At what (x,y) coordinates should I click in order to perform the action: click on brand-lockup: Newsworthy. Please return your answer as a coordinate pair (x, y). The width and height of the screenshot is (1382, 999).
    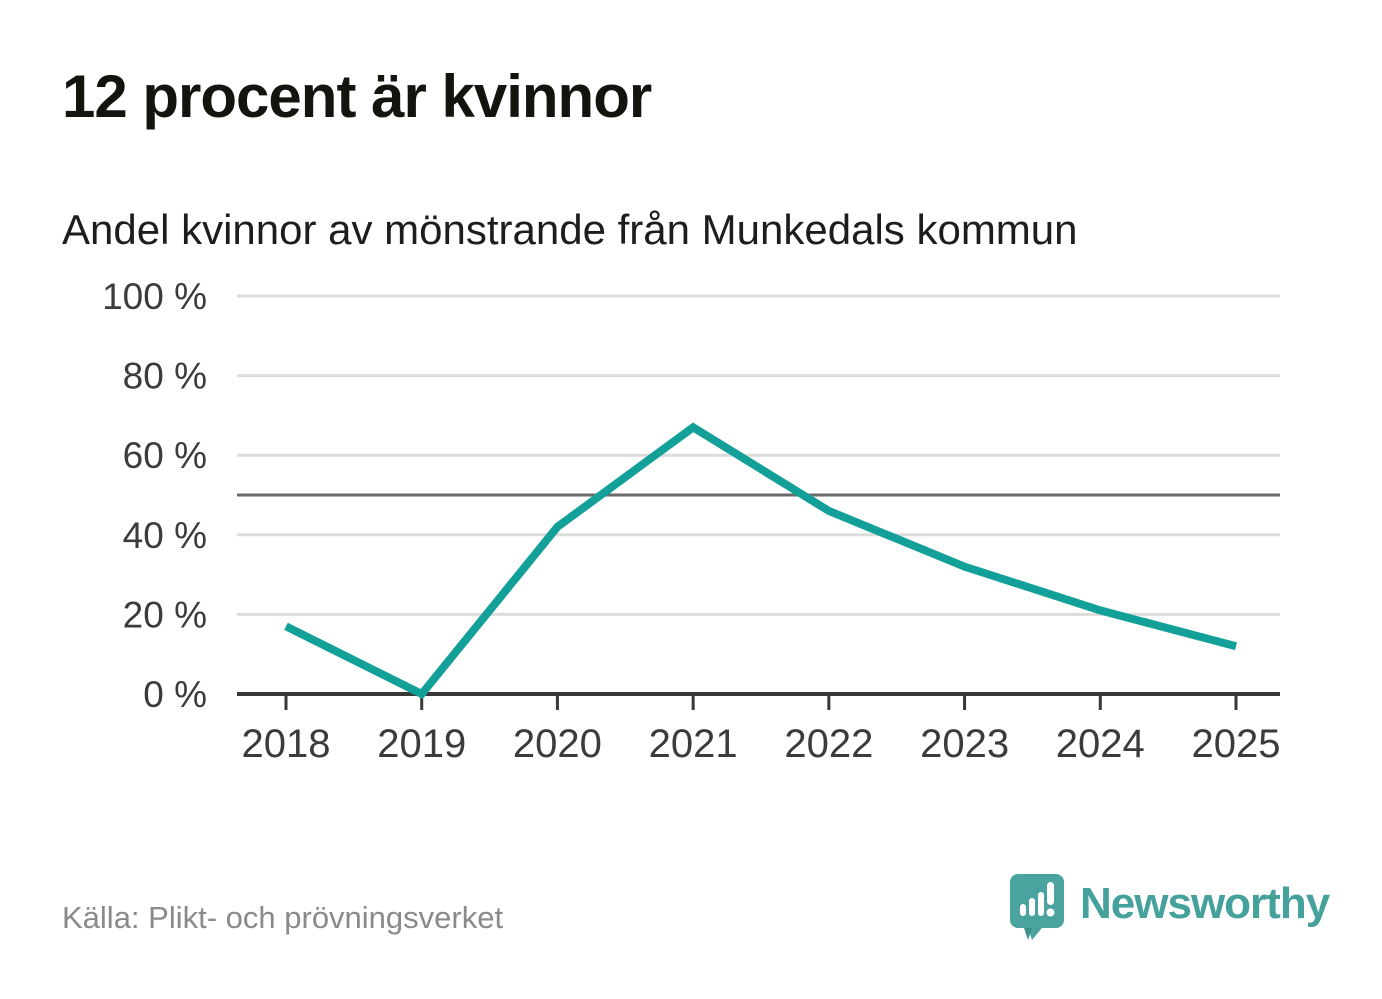
    Looking at the image, I should click on (1170, 907).